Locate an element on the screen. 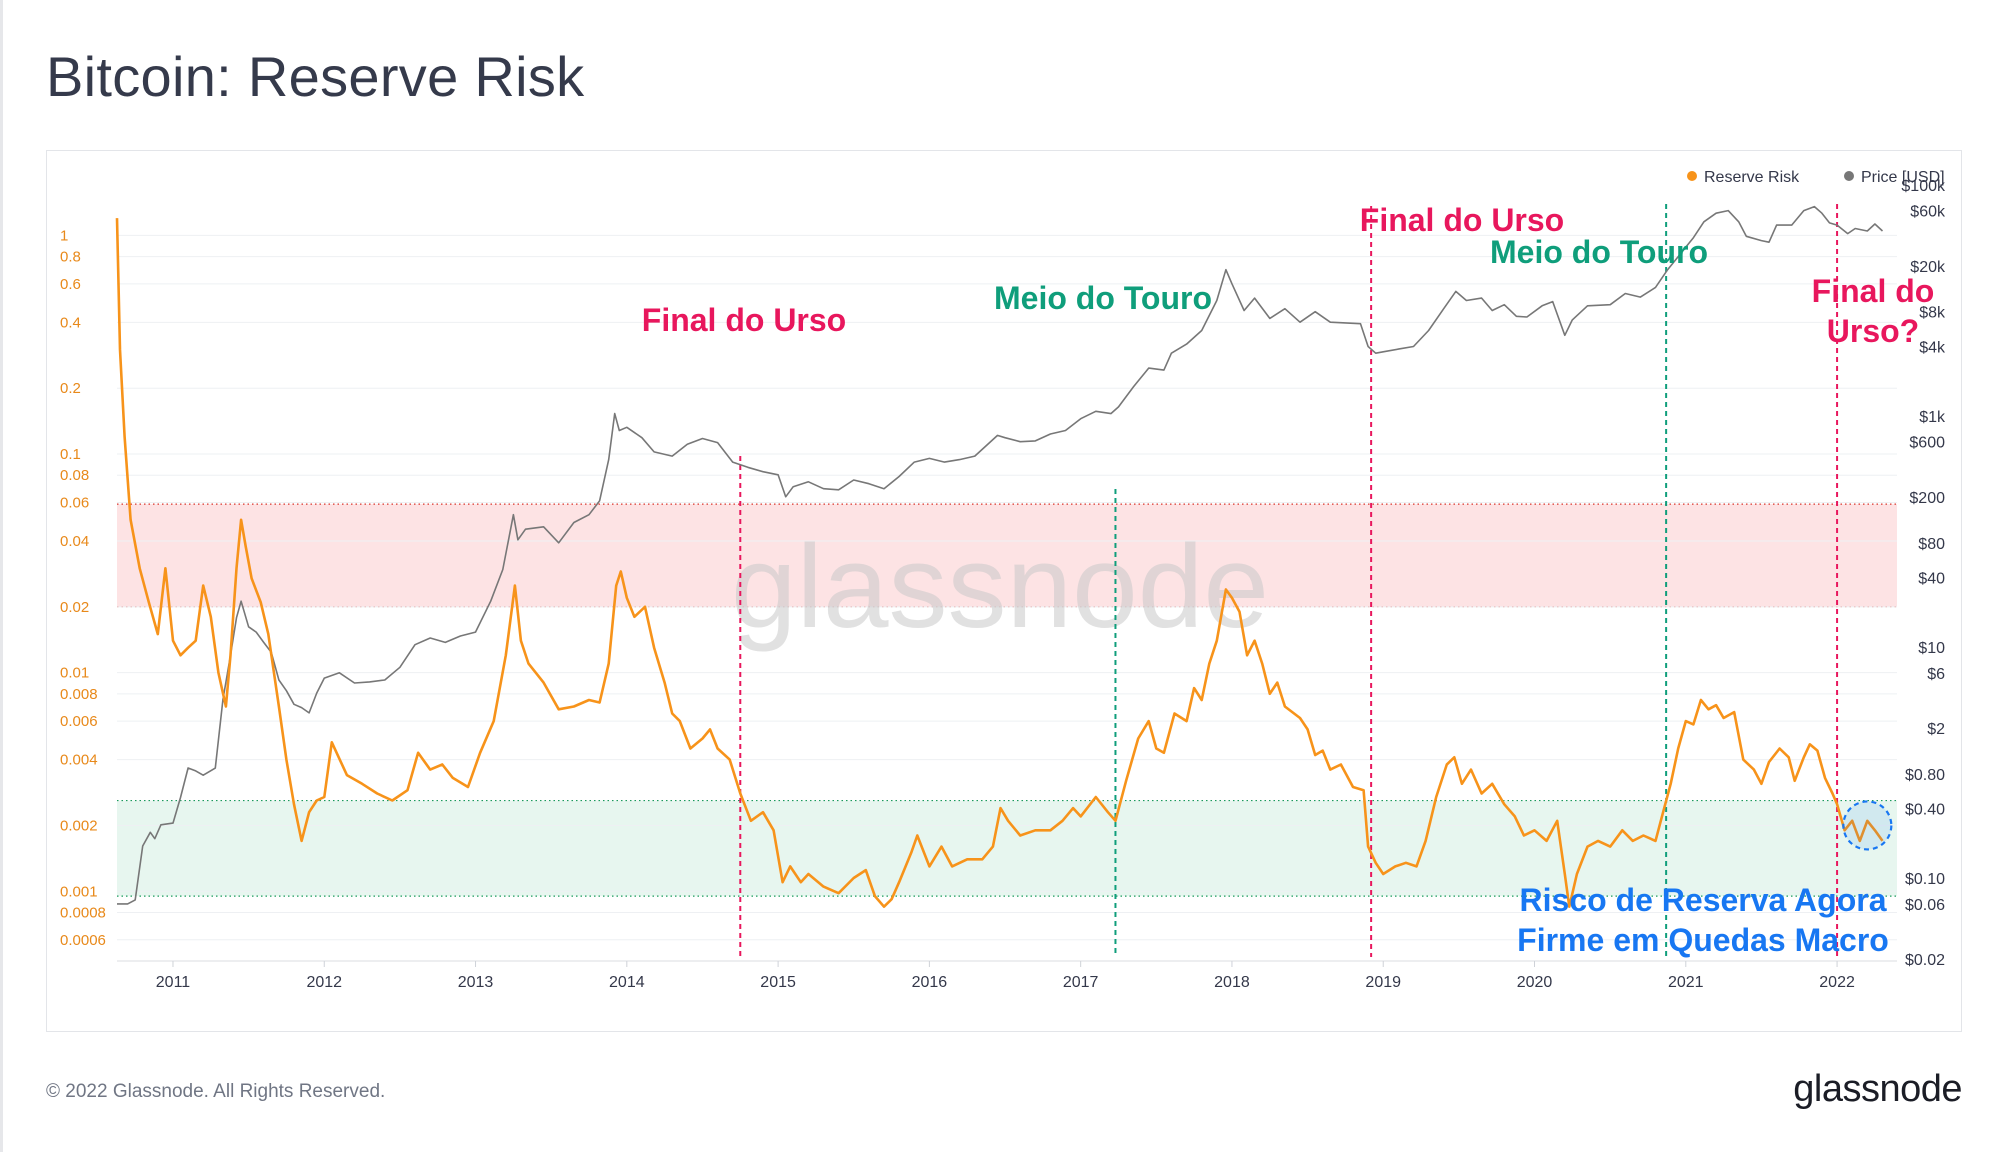 Image resolution: width=2000 pixels, height=1152 pixels. left-tick-label: 0.4 is located at coordinates (70, 322).